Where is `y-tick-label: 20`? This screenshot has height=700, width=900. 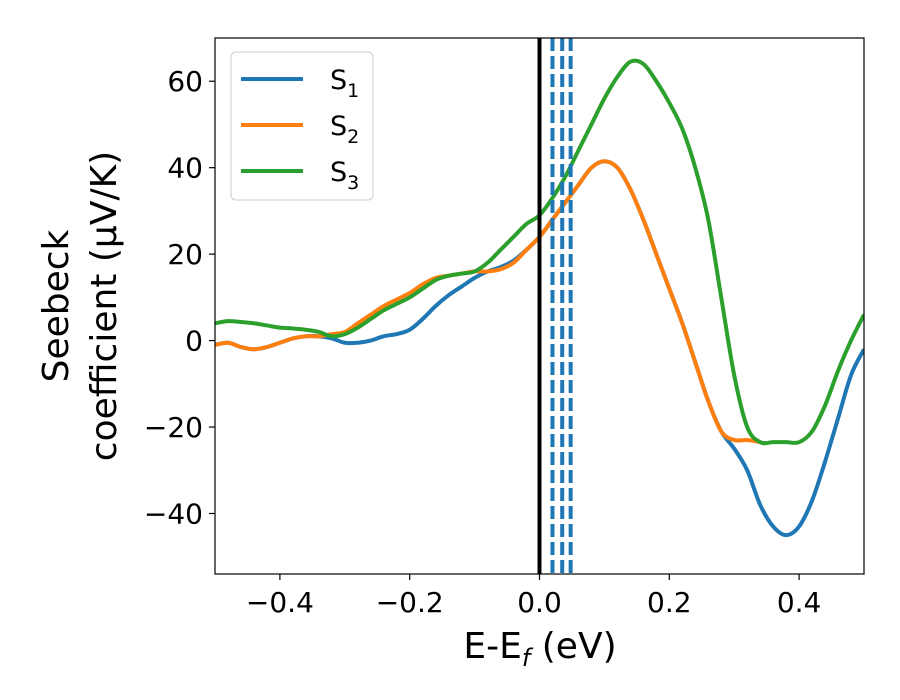 y-tick-label: 20 is located at coordinates (185, 254).